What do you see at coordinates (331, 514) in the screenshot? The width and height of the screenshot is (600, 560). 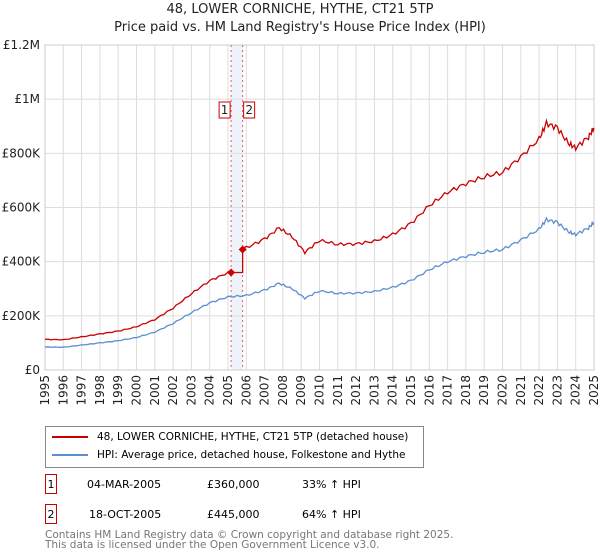 I see `sale-hpi: 64% ↑ HPI` at bounding box center [331, 514].